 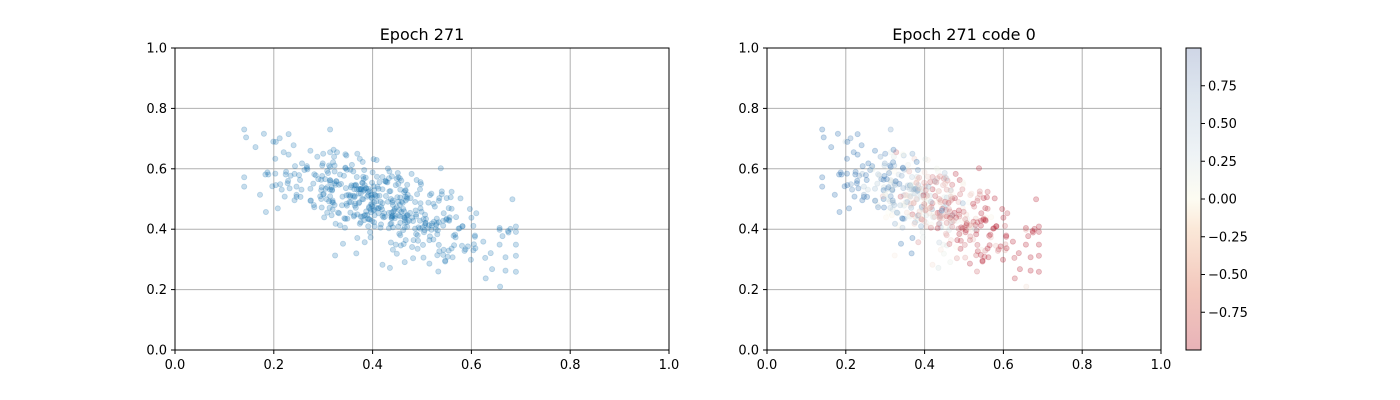 What do you see at coordinates (1222, 86) in the screenshot?
I see `colorbar-tick-label: 0.75` at bounding box center [1222, 86].